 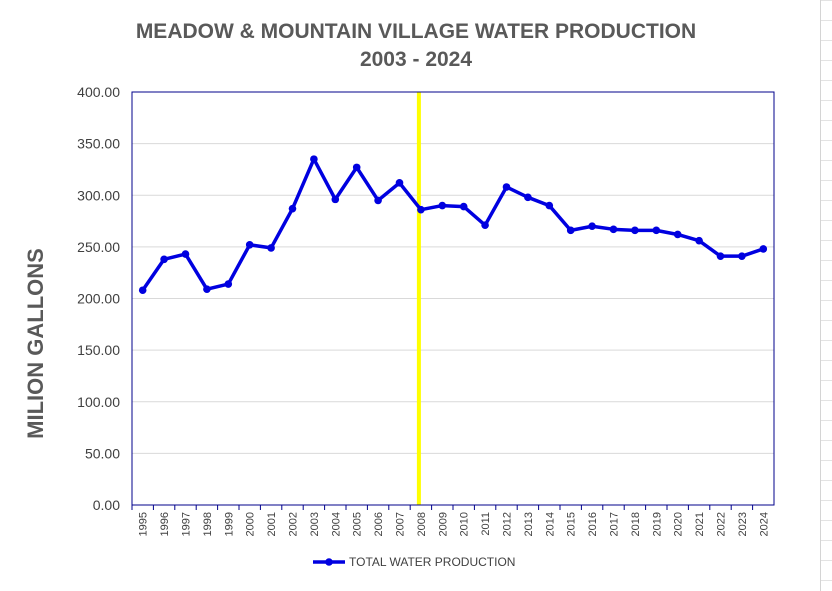 I want to click on x-tick-label: 2011, so click(x=486, y=524).